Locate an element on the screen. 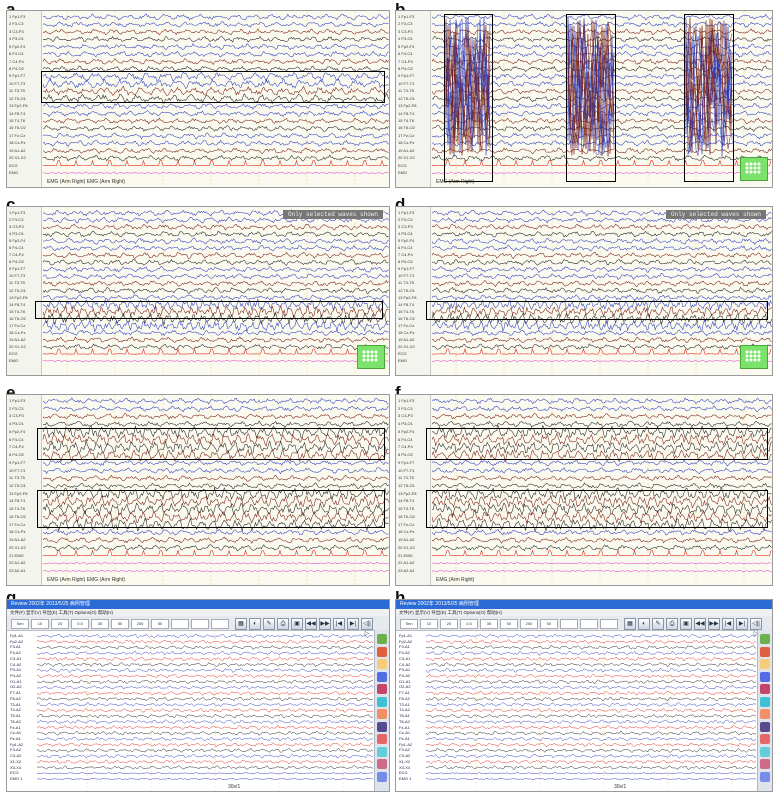 The image size is (777, 794). channel-label: X1-X2 is located at coordinates (405, 761).